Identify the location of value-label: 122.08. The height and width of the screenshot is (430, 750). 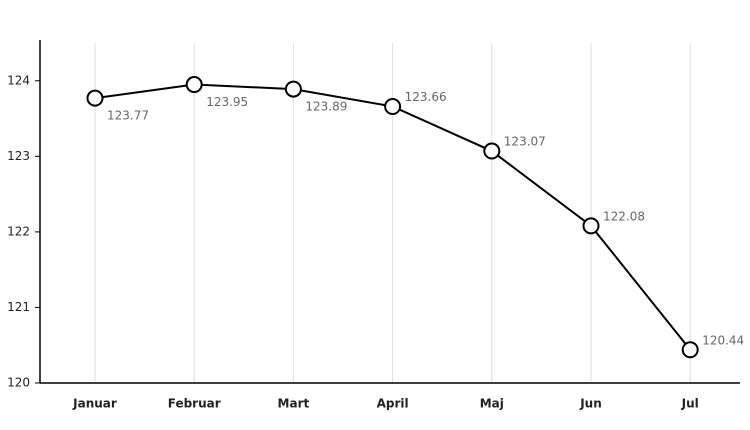
(624, 216).